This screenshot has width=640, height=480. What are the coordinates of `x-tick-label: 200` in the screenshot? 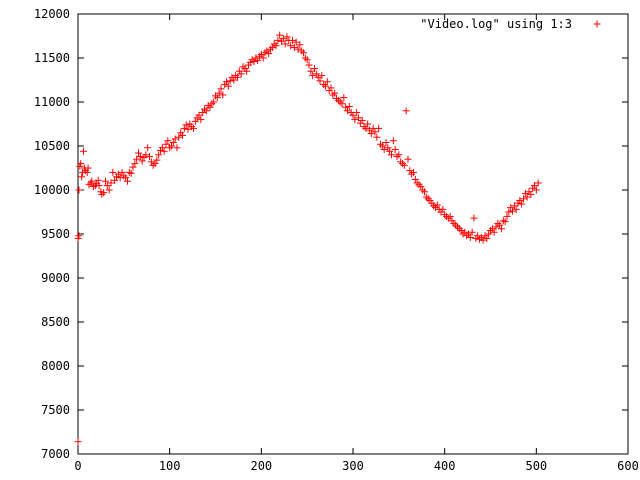 It's located at (261, 466).